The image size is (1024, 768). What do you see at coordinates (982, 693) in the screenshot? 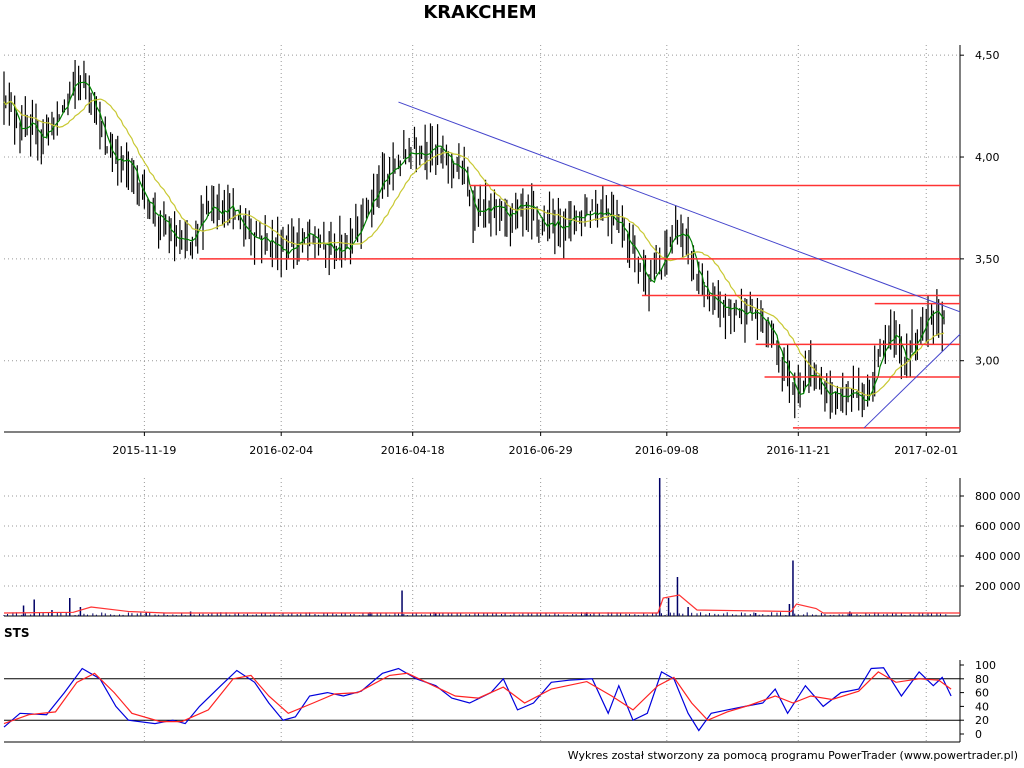
I see `sts-tick-label: 60` at bounding box center [982, 693].